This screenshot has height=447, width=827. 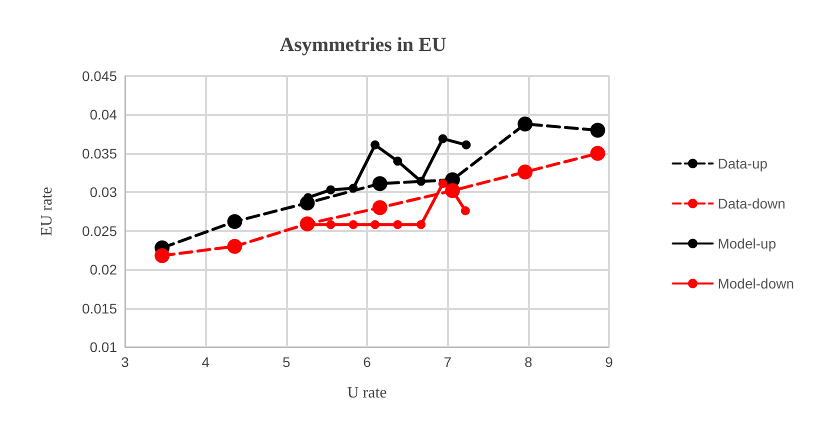 I want to click on legend-label: Model-up, so click(x=747, y=244).